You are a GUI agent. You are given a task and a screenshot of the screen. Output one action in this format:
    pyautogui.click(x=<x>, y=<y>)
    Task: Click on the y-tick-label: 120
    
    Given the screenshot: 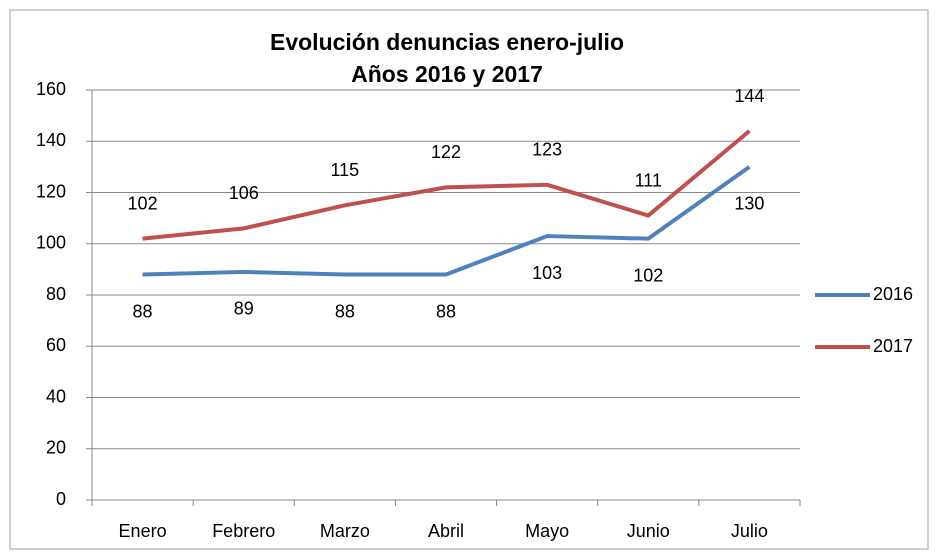 What is the action you would take?
    pyautogui.click(x=51, y=191)
    